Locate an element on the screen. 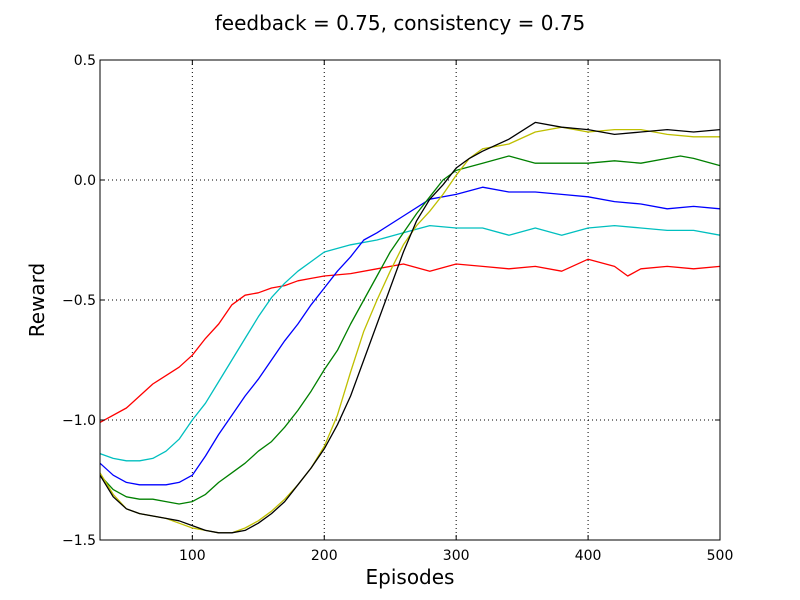 This screenshot has height=600, width=800. chart-title: feedback = 0.75, consistency = 0.75 is located at coordinates (400, 23).